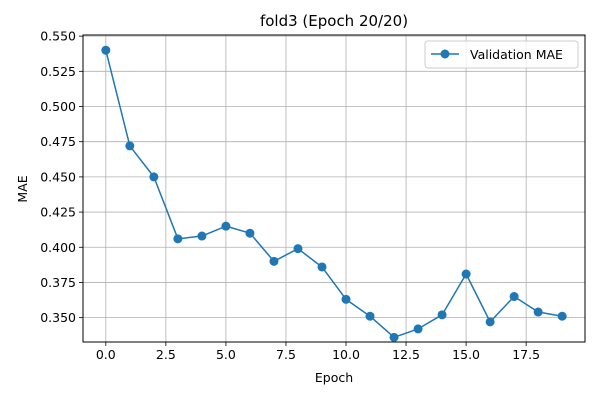 This screenshot has width=600, height=400. Describe the element at coordinates (58, 317) in the screenshot. I see `y-tick-label: 0.350` at that location.